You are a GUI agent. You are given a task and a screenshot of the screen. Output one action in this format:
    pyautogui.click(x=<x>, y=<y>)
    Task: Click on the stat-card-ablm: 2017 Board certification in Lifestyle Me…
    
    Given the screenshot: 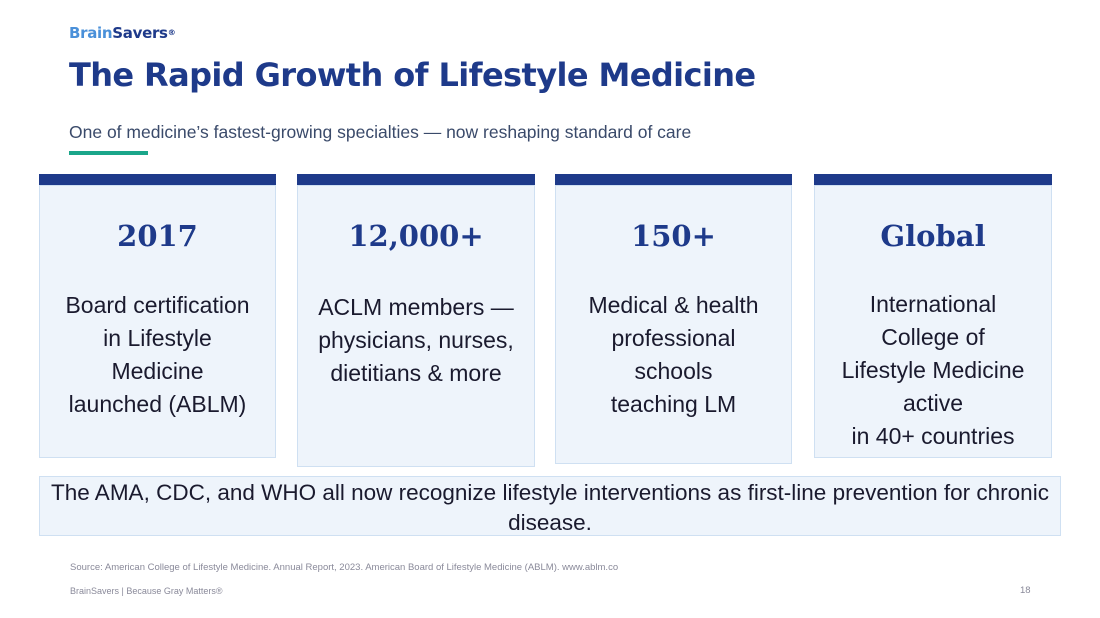 What is the action you would take?
    pyautogui.click(x=157, y=321)
    